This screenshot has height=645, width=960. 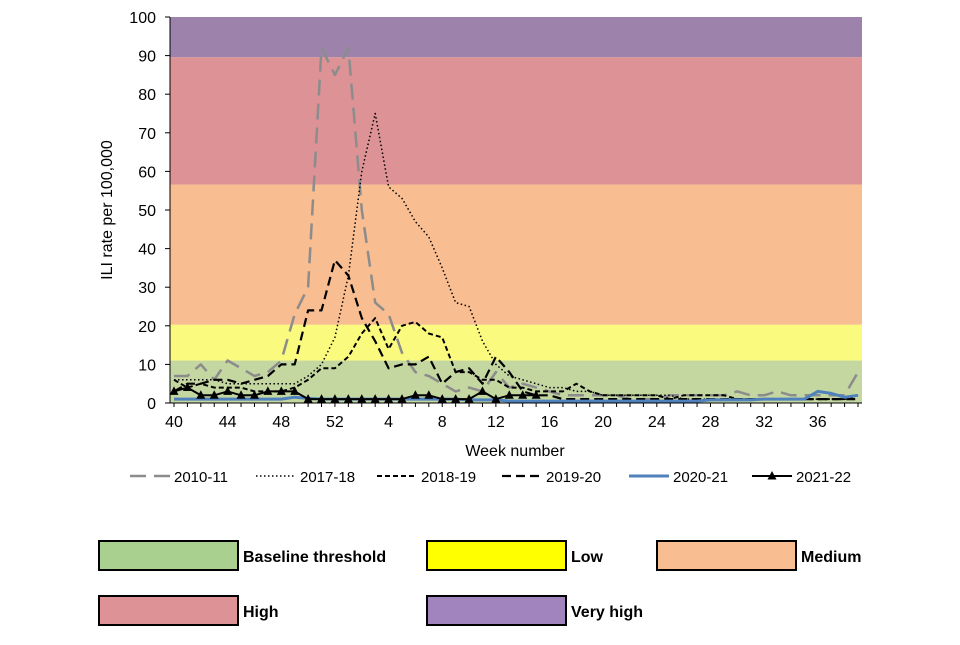 I want to click on band-legend-label-high: High, so click(x=261, y=612).